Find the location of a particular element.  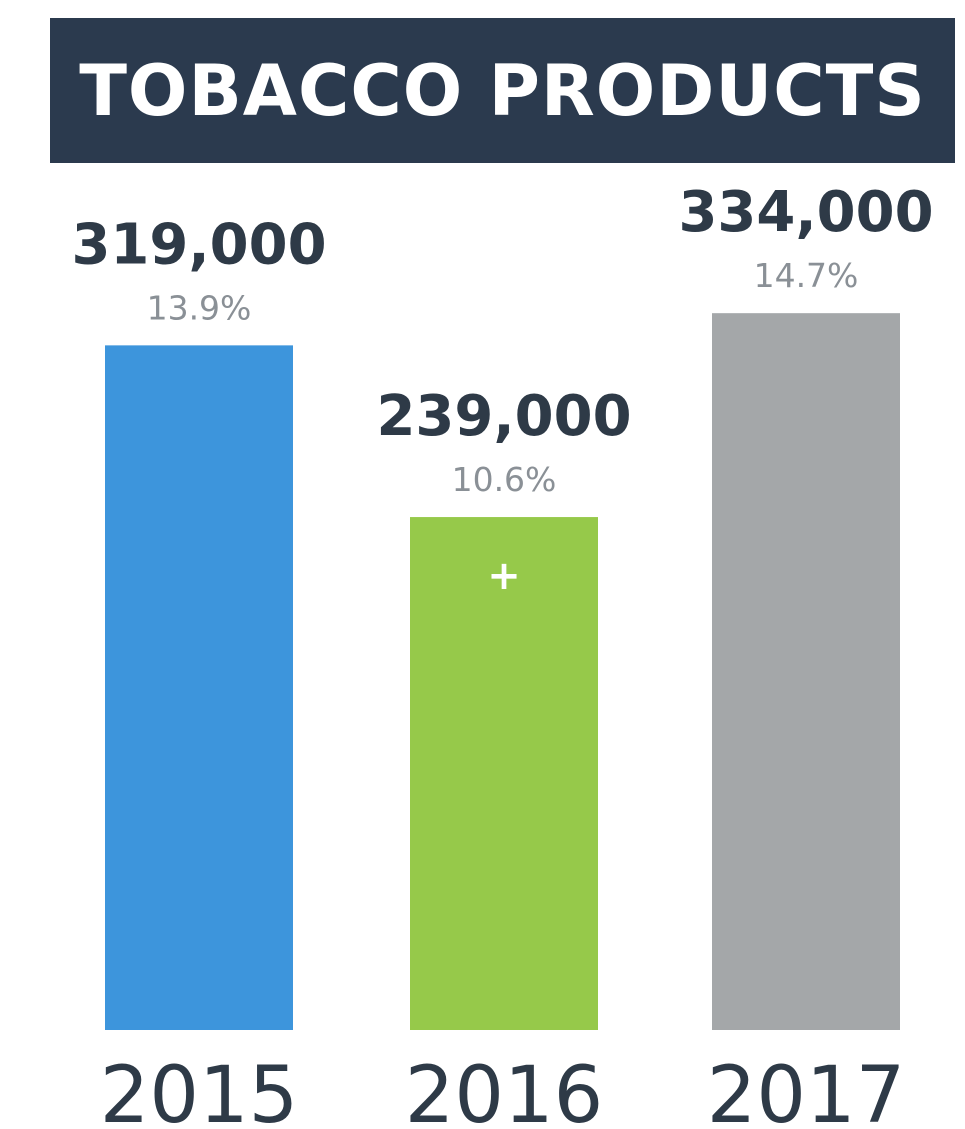

category-label-2015: 2015 is located at coordinates (199, 1090).